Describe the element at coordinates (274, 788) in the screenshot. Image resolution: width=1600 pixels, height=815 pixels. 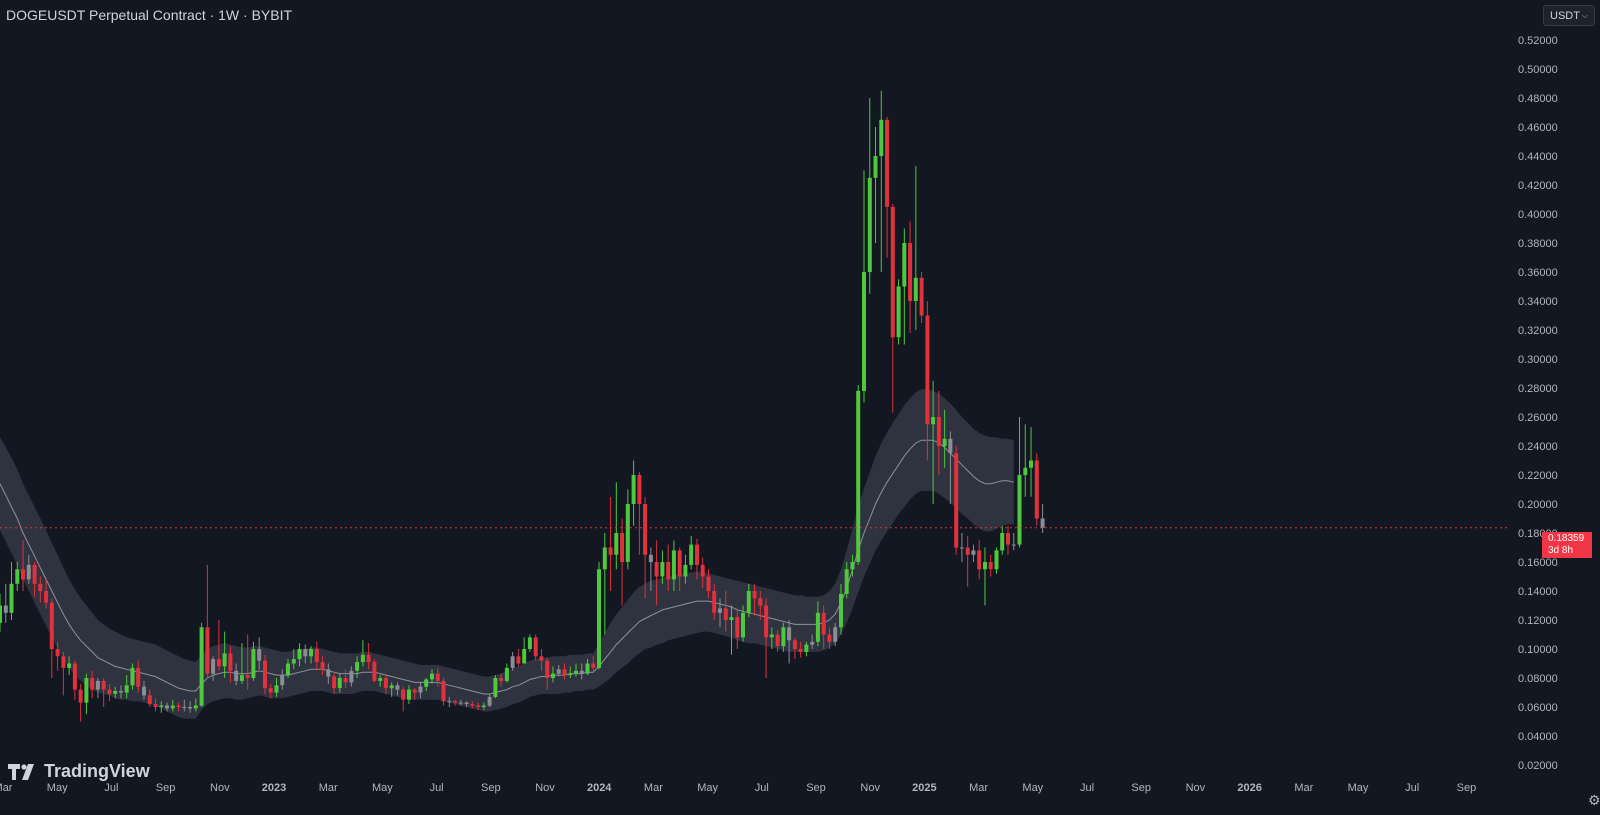
I see `year-tick-label: 2023` at that location.